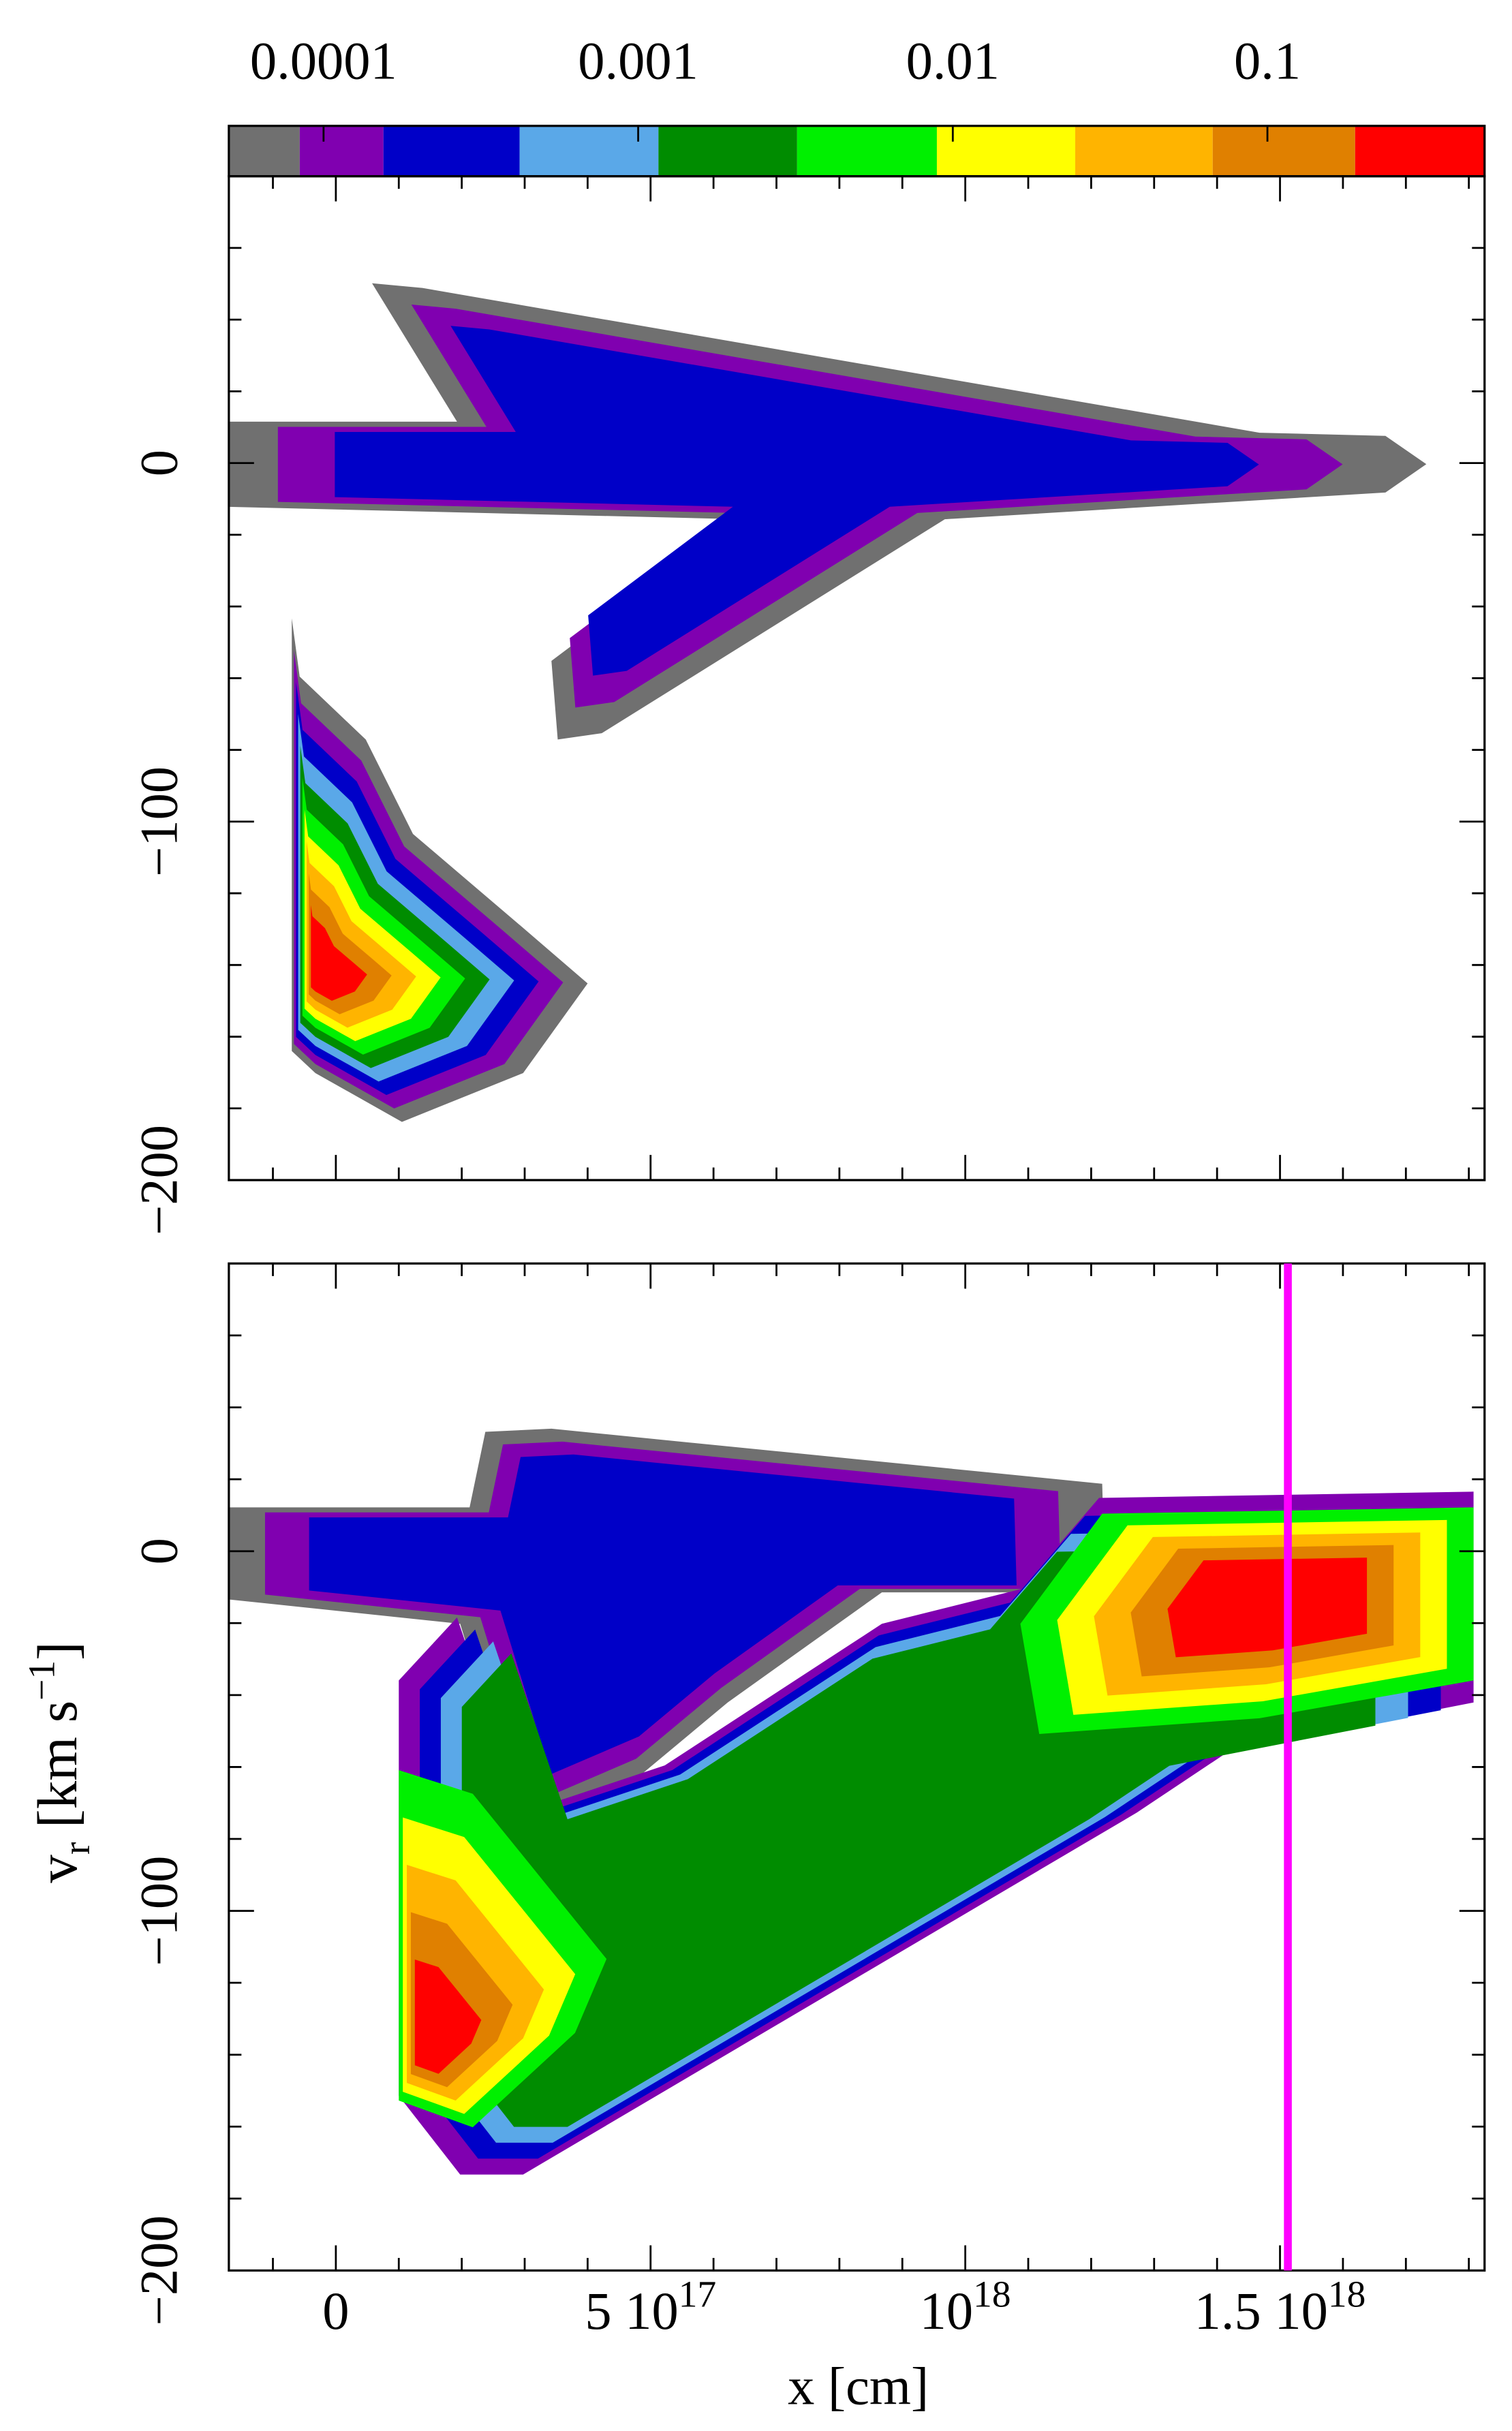  Describe the element at coordinates (953, 60) in the screenshot. I see `colorbar-tick-label: 0.01` at that location.